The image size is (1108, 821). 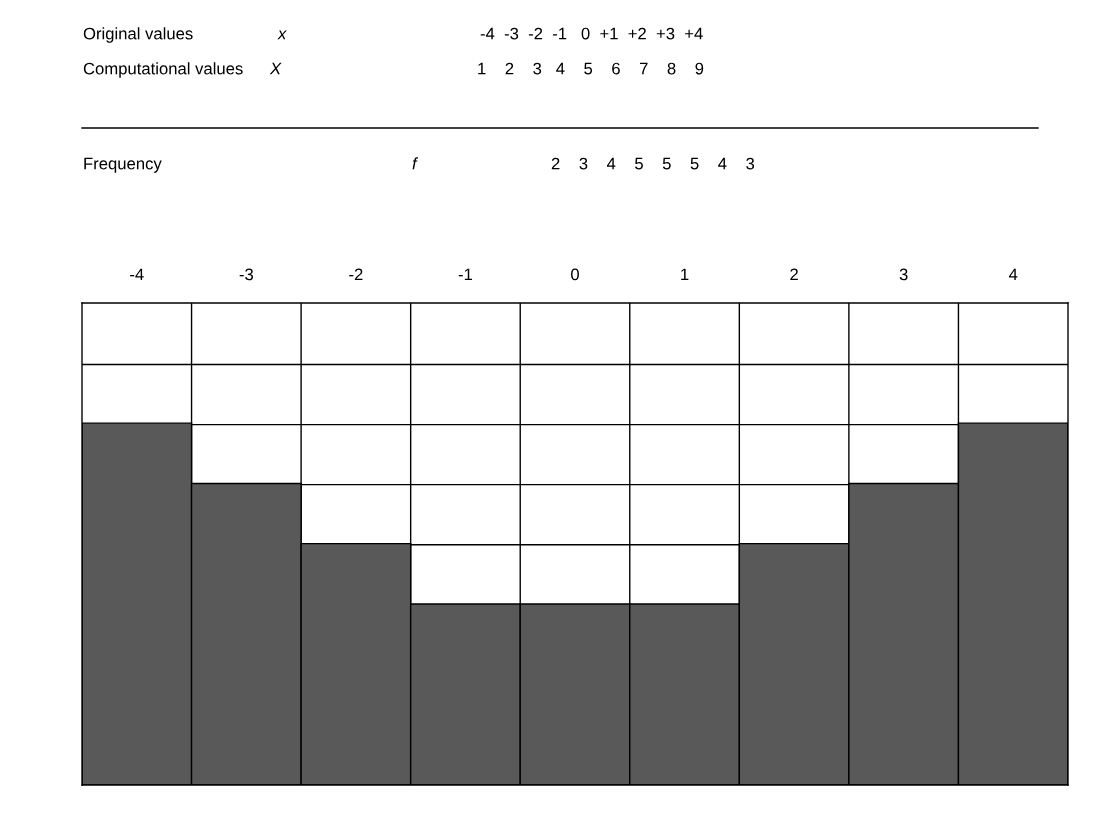 I want to click on x-tick-label: -4, so click(x=137, y=274).